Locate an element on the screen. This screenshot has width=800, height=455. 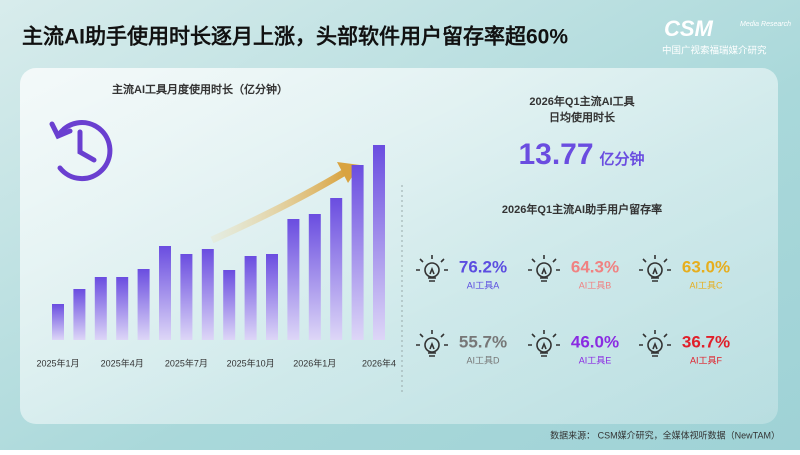
daily-title: 2026年Q1主流AI工具 is located at coordinates (581, 101).